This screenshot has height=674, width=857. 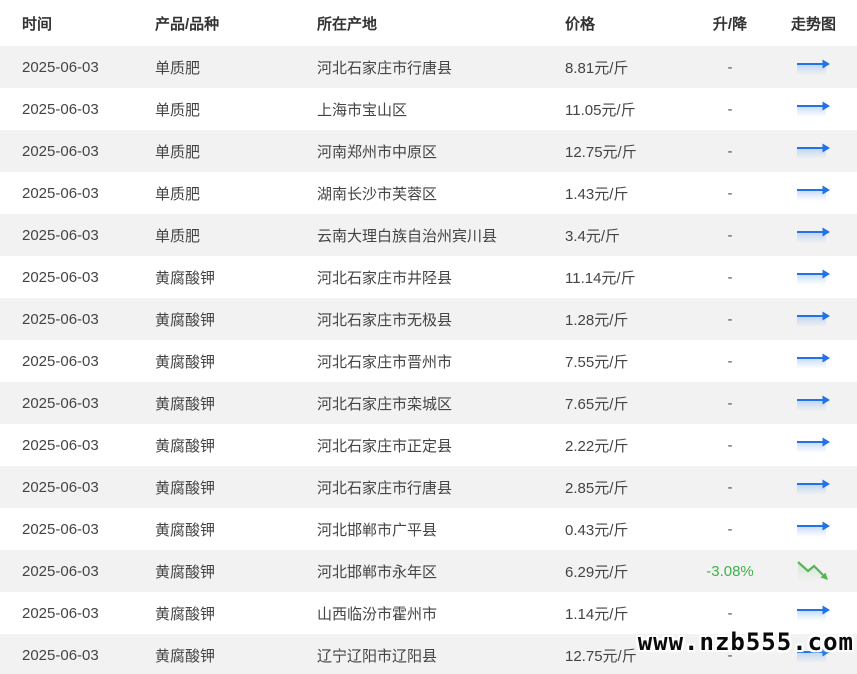 I want to click on table-row: 2025-06-03 黄腐酸钾 河北石家庄市行唐县 2.85元/斤 -, so click(x=428, y=487).